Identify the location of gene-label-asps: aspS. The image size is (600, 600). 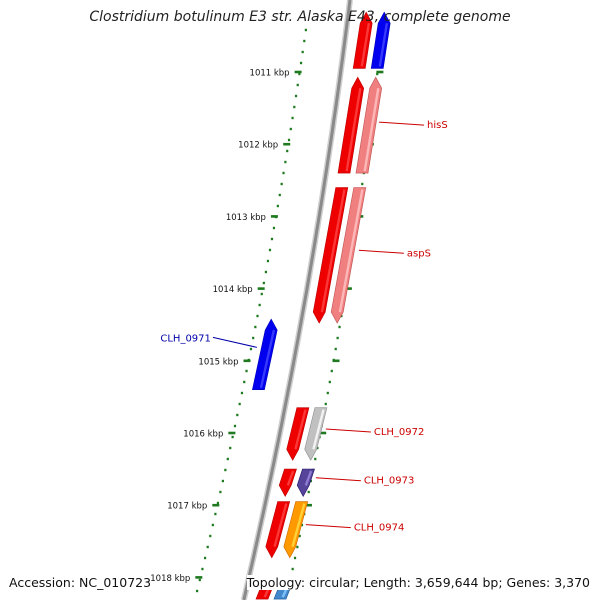
(419, 253).